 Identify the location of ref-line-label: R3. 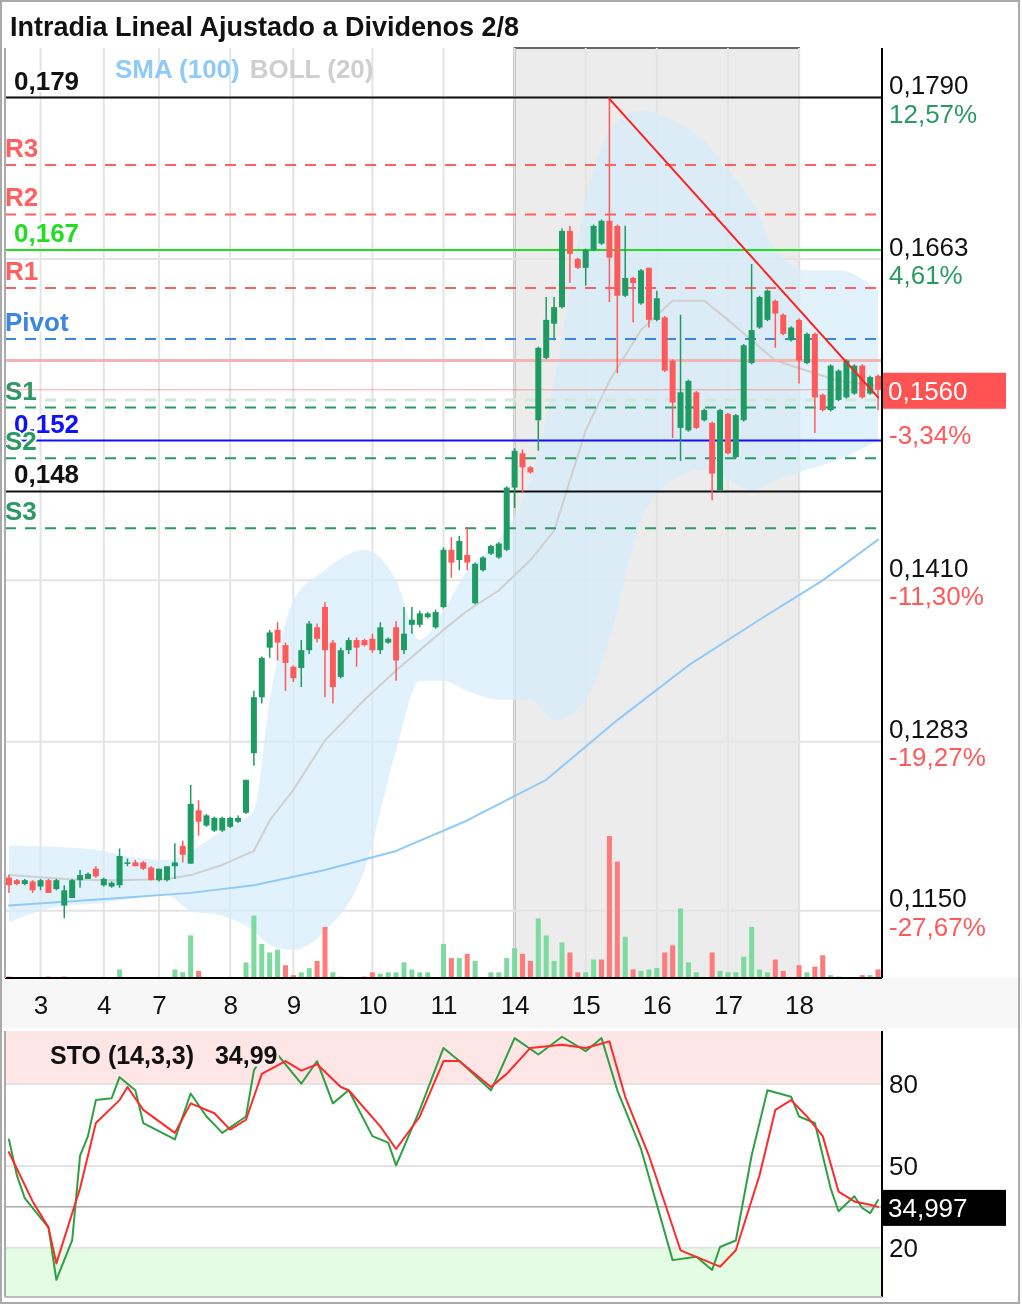
(22, 147).